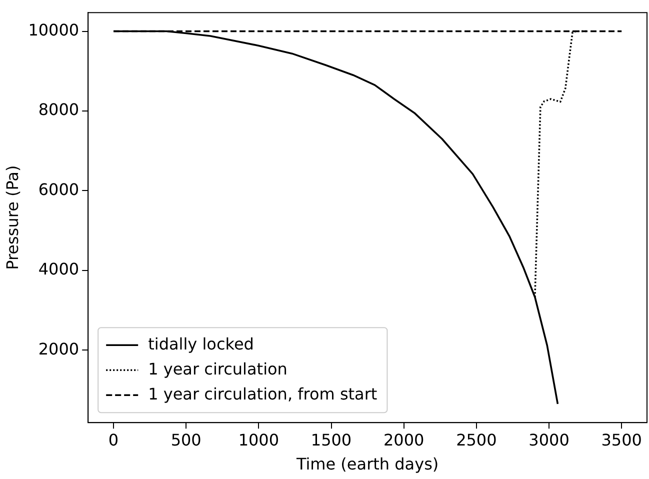  Describe the element at coordinates (403, 440) in the screenshot. I see `x-tick-label: 2000` at that location.